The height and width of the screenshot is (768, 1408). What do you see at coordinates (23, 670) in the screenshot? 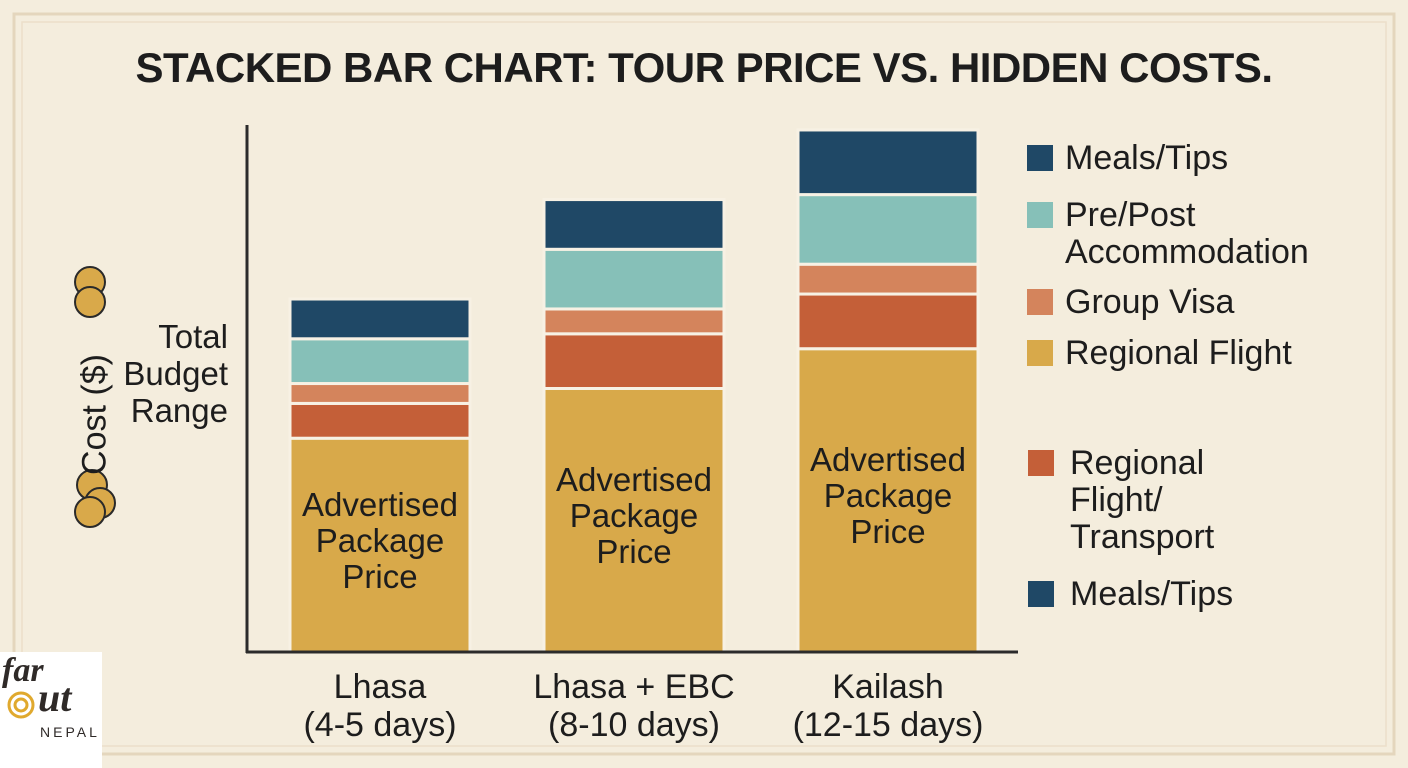
I see `logo-text: far` at bounding box center [23, 670].